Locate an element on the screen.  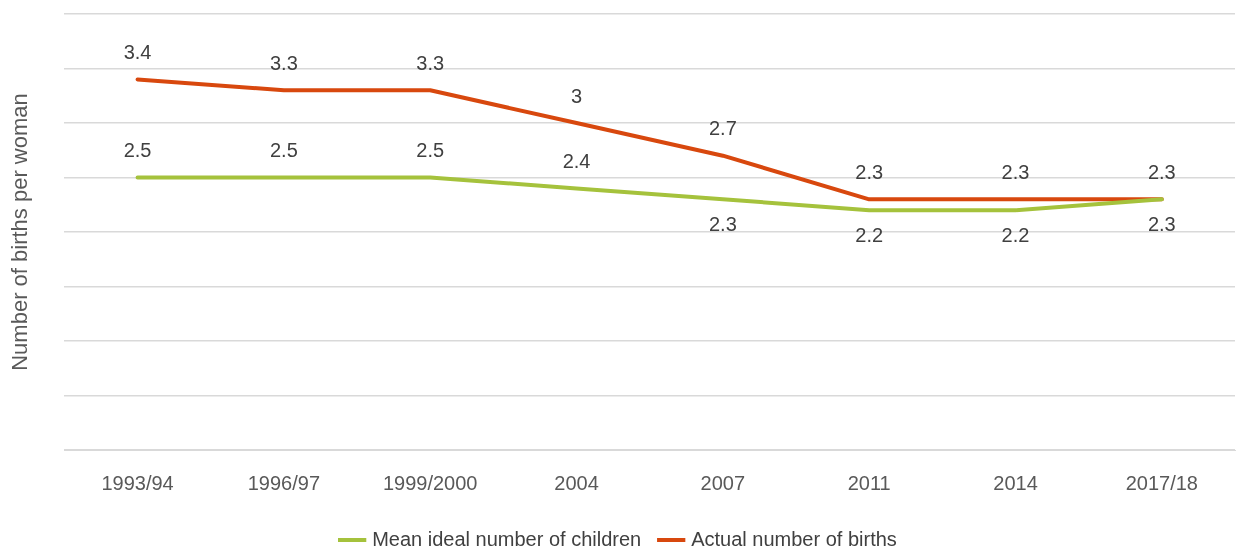
data-label: 2.7 is located at coordinates (722, 128).